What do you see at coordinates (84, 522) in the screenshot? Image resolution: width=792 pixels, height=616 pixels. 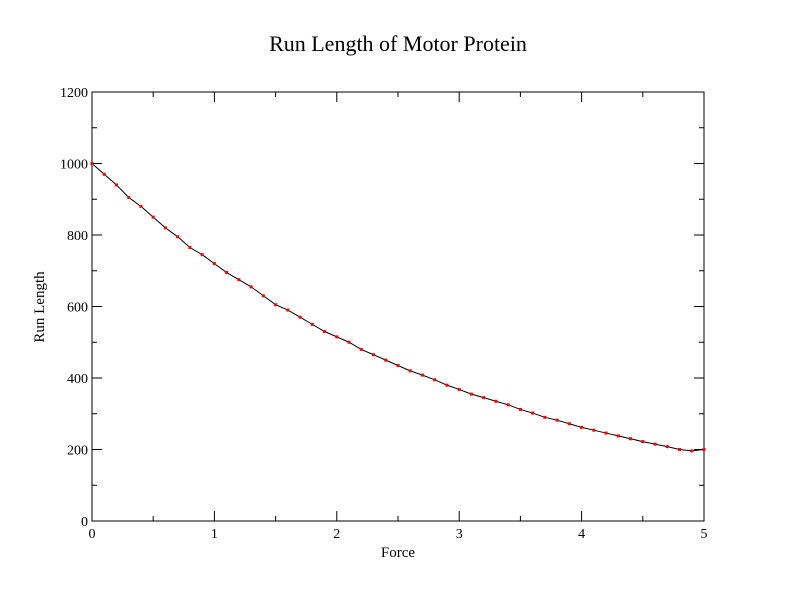 I see `y-tick-label: 0` at bounding box center [84, 522].